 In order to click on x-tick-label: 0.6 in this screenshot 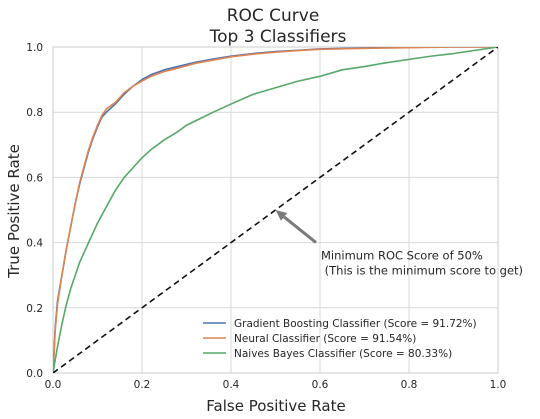, I will do `click(320, 385)`.